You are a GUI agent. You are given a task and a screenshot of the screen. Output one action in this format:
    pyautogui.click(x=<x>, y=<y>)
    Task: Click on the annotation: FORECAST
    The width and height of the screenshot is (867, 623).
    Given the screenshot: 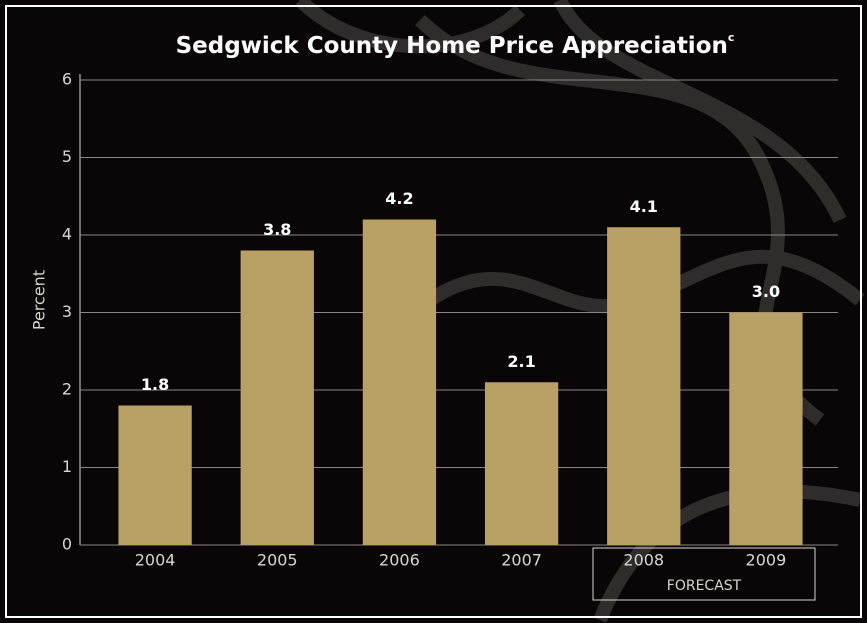 What is the action you would take?
    pyautogui.click(x=704, y=586)
    